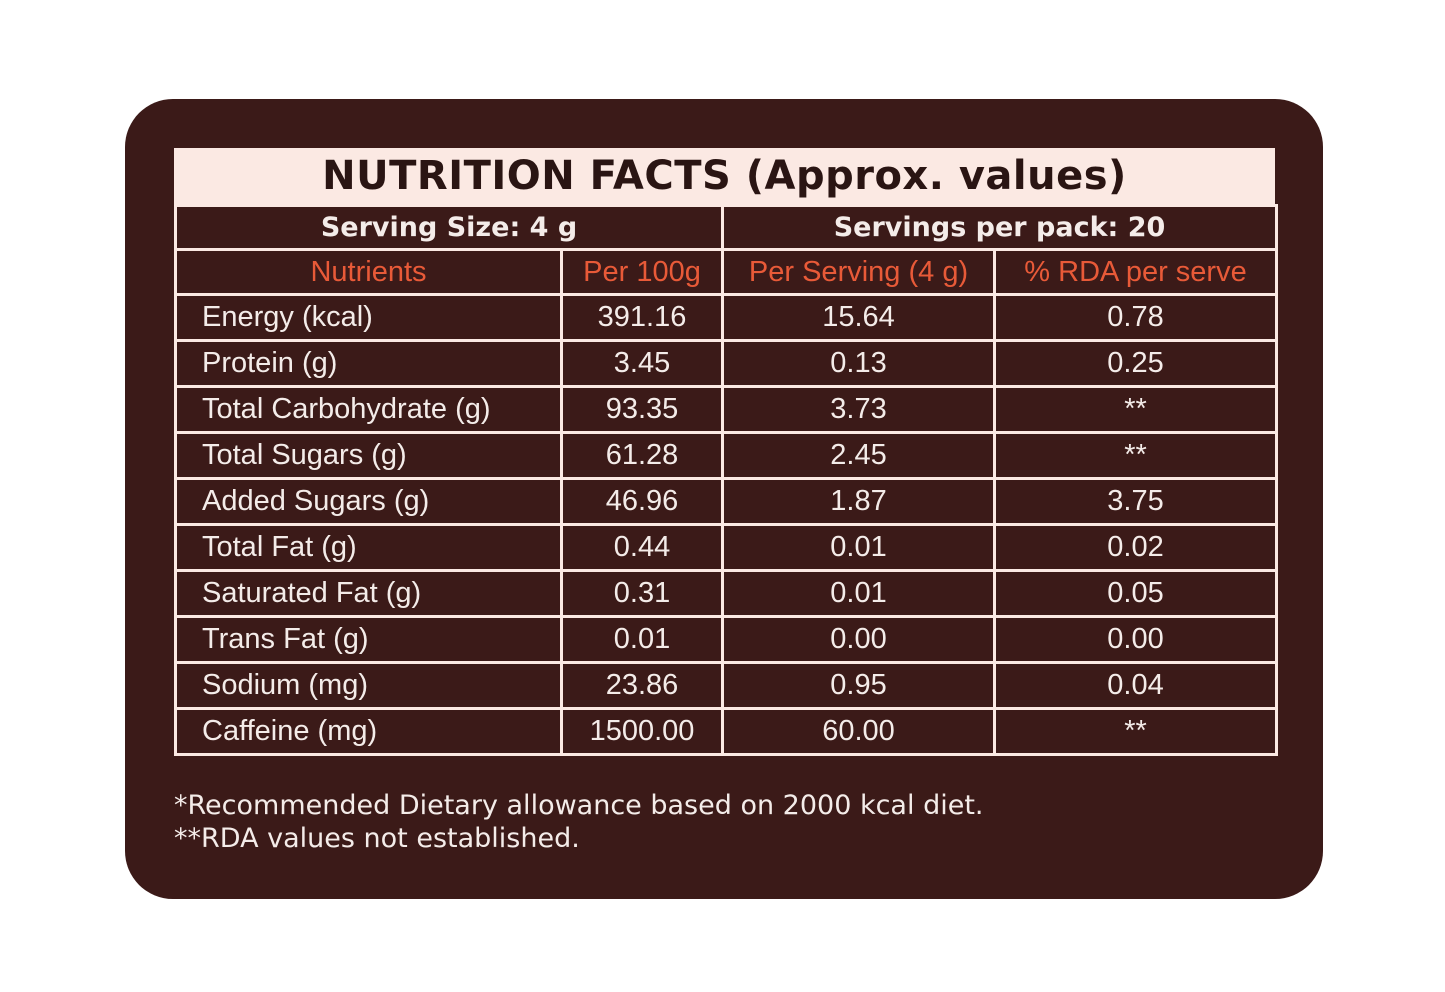 Image resolution: width=1445 pixels, height=992 pixels. Describe the element at coordinates (859, 272) in the screenshot. I see `header-per-serving: Per Serving (4 g)` at that location.